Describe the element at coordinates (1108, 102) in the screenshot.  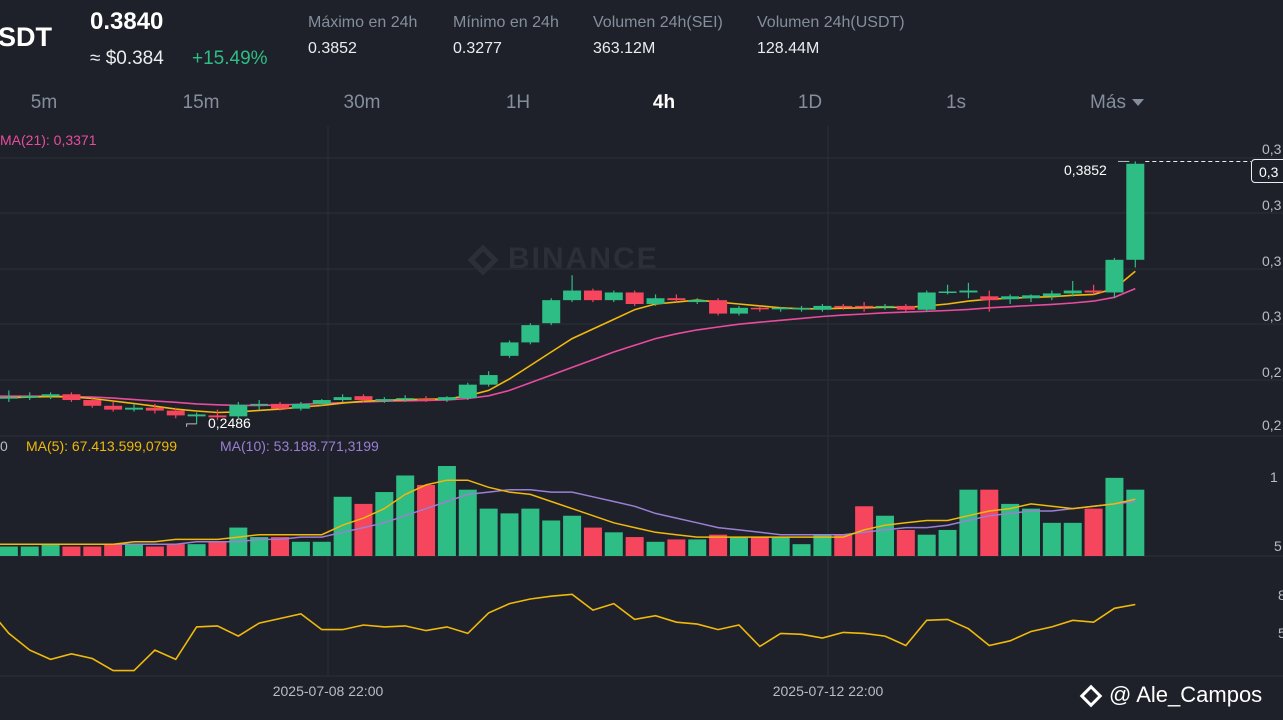
I see `tab-more-label: Más` at that location.